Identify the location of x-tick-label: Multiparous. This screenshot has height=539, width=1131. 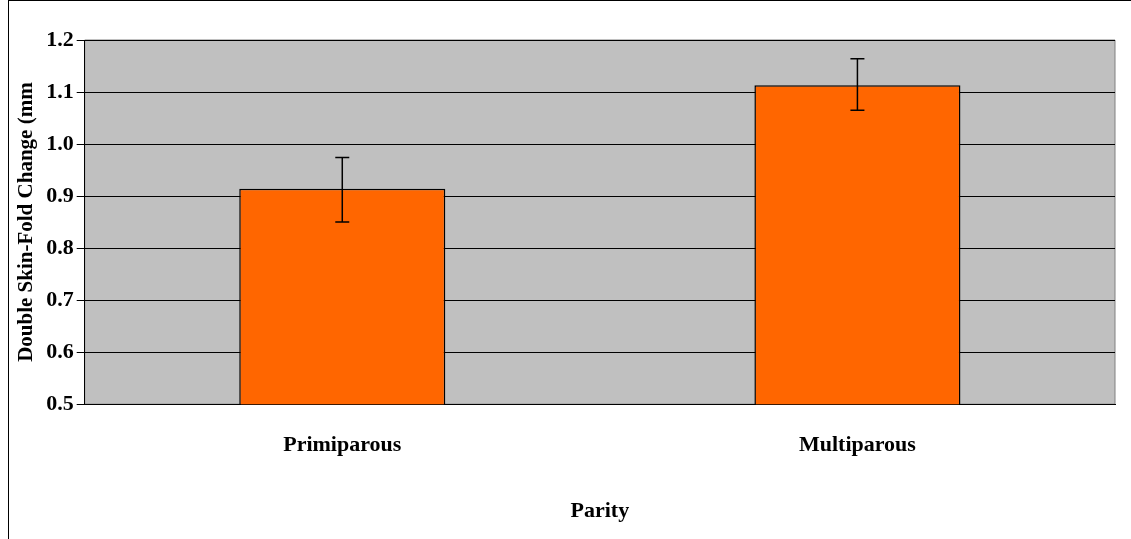
(857, 444).